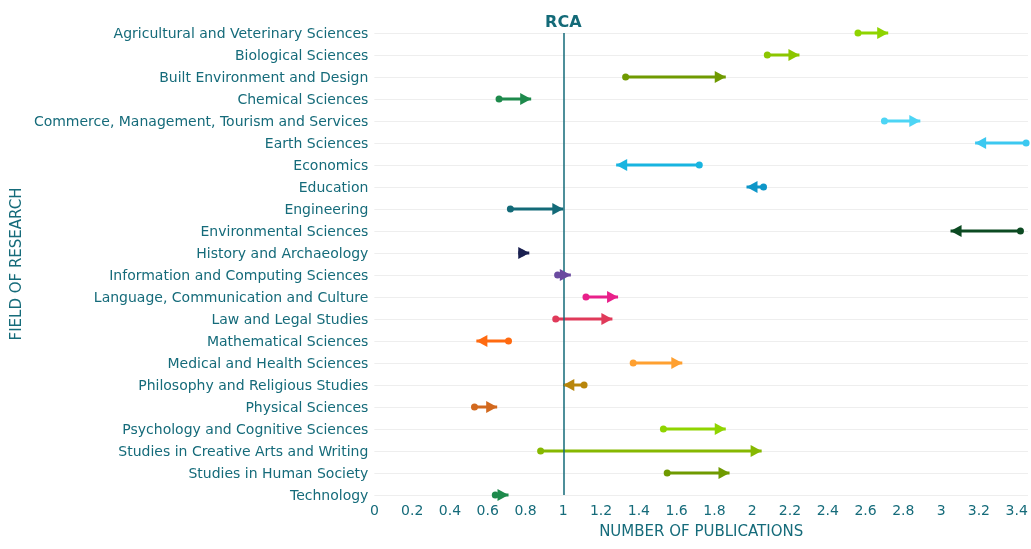 The image size is (1031, 549). Describe the element at coordinates (307, 407) in the screenshot. I see `y-tick-label: Physical Sciences` at that location.